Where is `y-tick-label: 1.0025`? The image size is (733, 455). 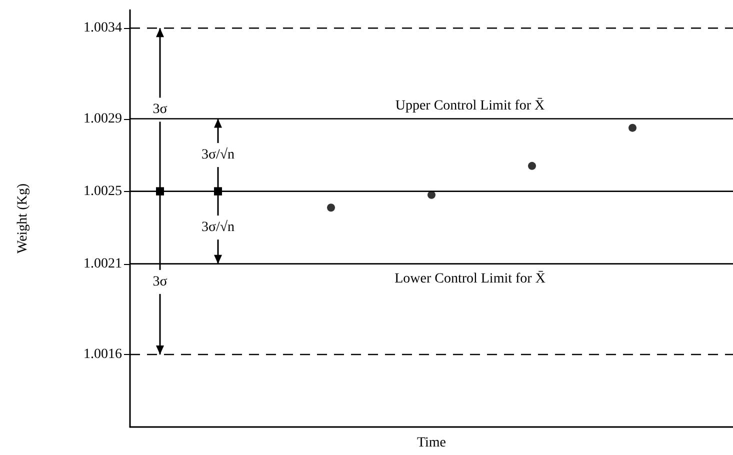
y-tick-label: 1.0025 is located at coordinates (103, 191).